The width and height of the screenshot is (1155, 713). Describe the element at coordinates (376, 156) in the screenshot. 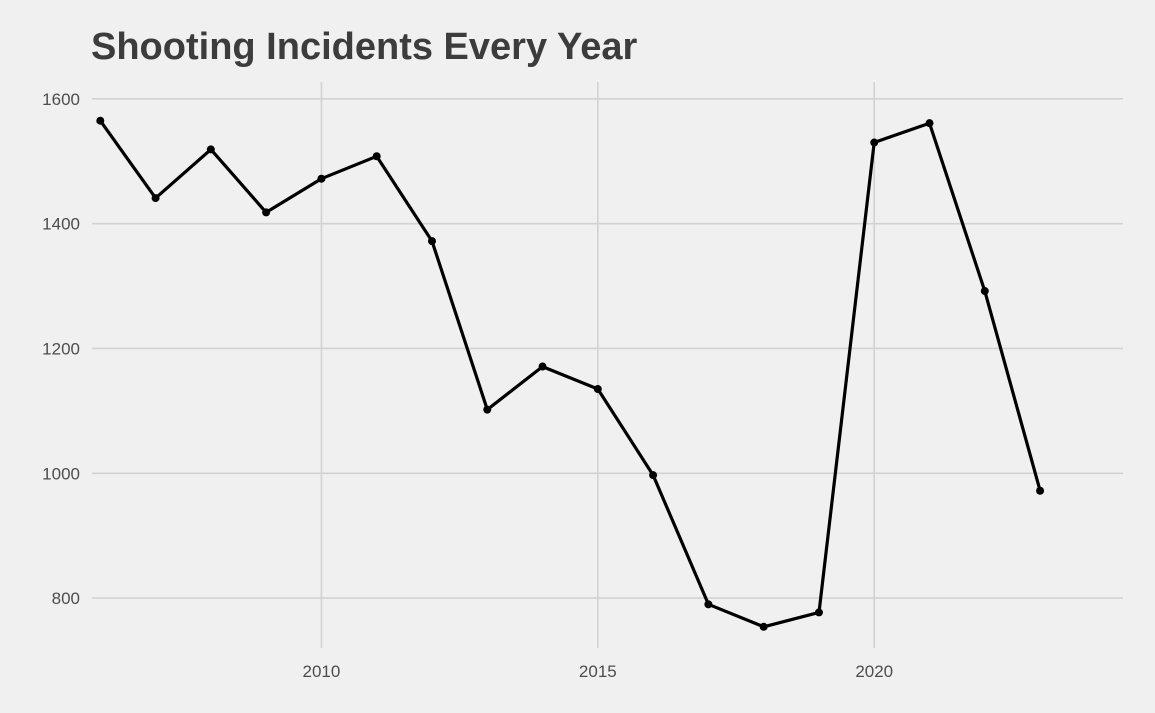

I see `data-point-2011` at that location.